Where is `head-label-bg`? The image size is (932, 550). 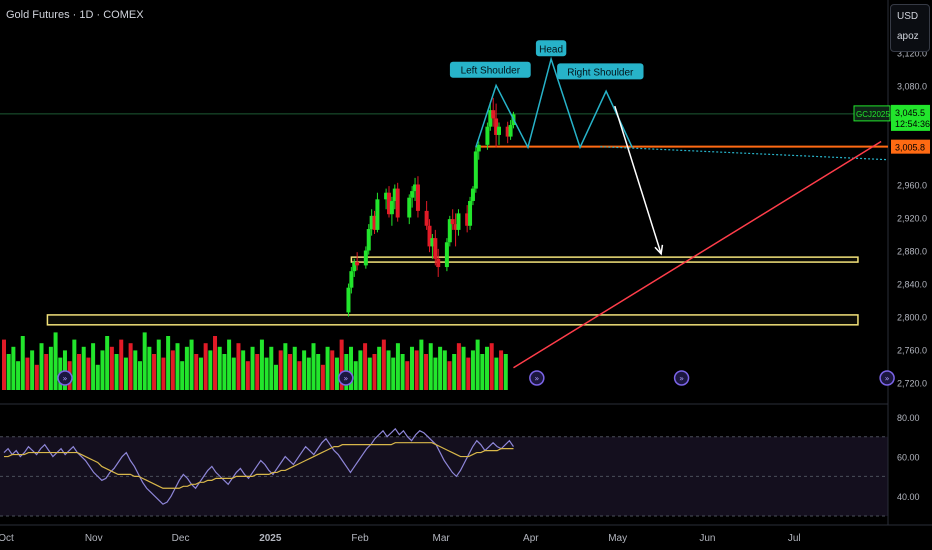
head-label-bg is located at coordinates (551, 48).